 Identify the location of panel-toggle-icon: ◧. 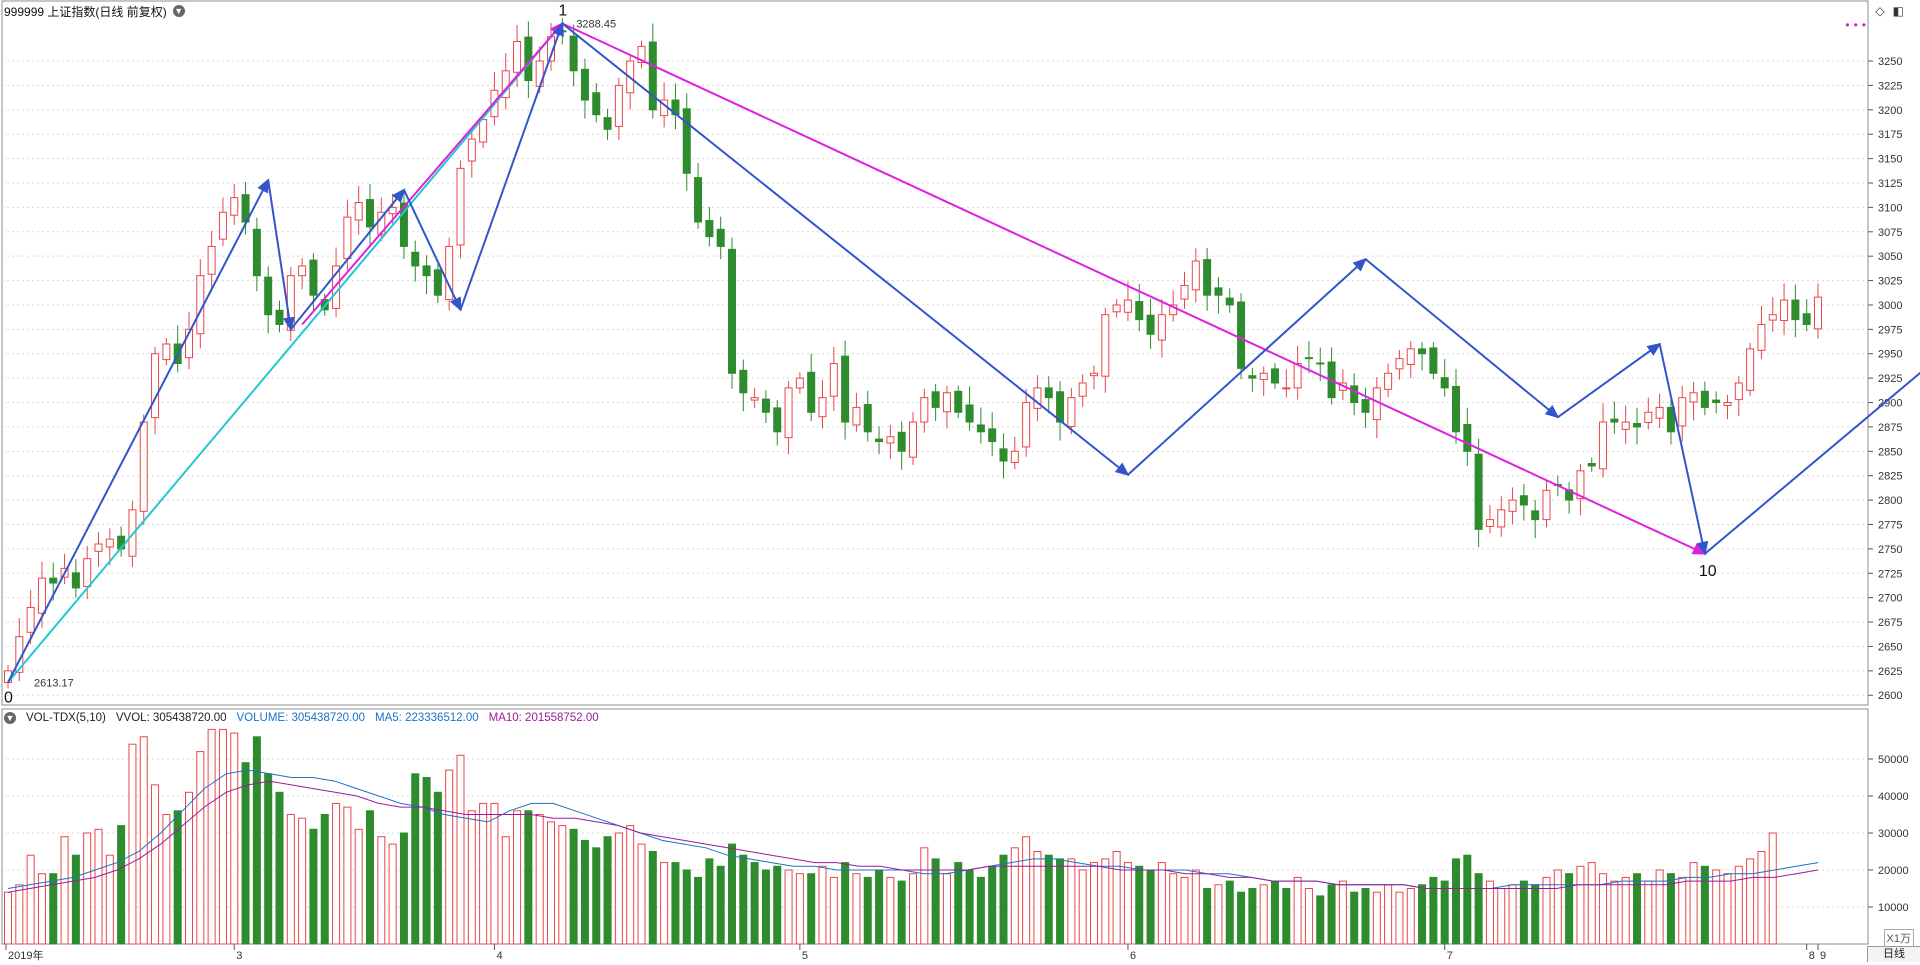
(1898, 11).